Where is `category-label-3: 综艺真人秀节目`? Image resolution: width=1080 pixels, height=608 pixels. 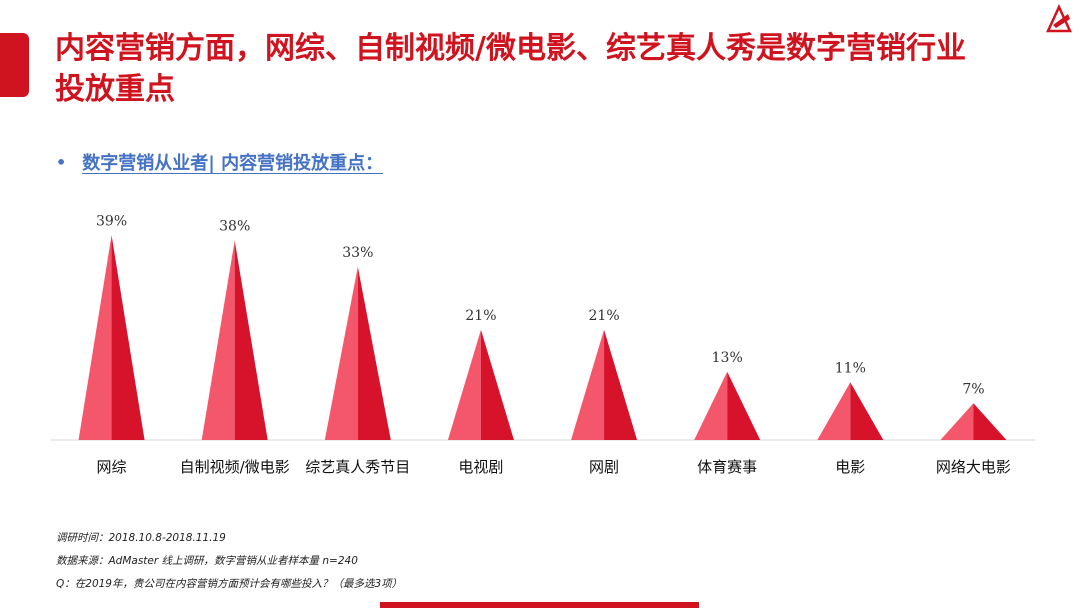
category-label-3: 综艺真人秀节目 is located at coordinates (357, 467).